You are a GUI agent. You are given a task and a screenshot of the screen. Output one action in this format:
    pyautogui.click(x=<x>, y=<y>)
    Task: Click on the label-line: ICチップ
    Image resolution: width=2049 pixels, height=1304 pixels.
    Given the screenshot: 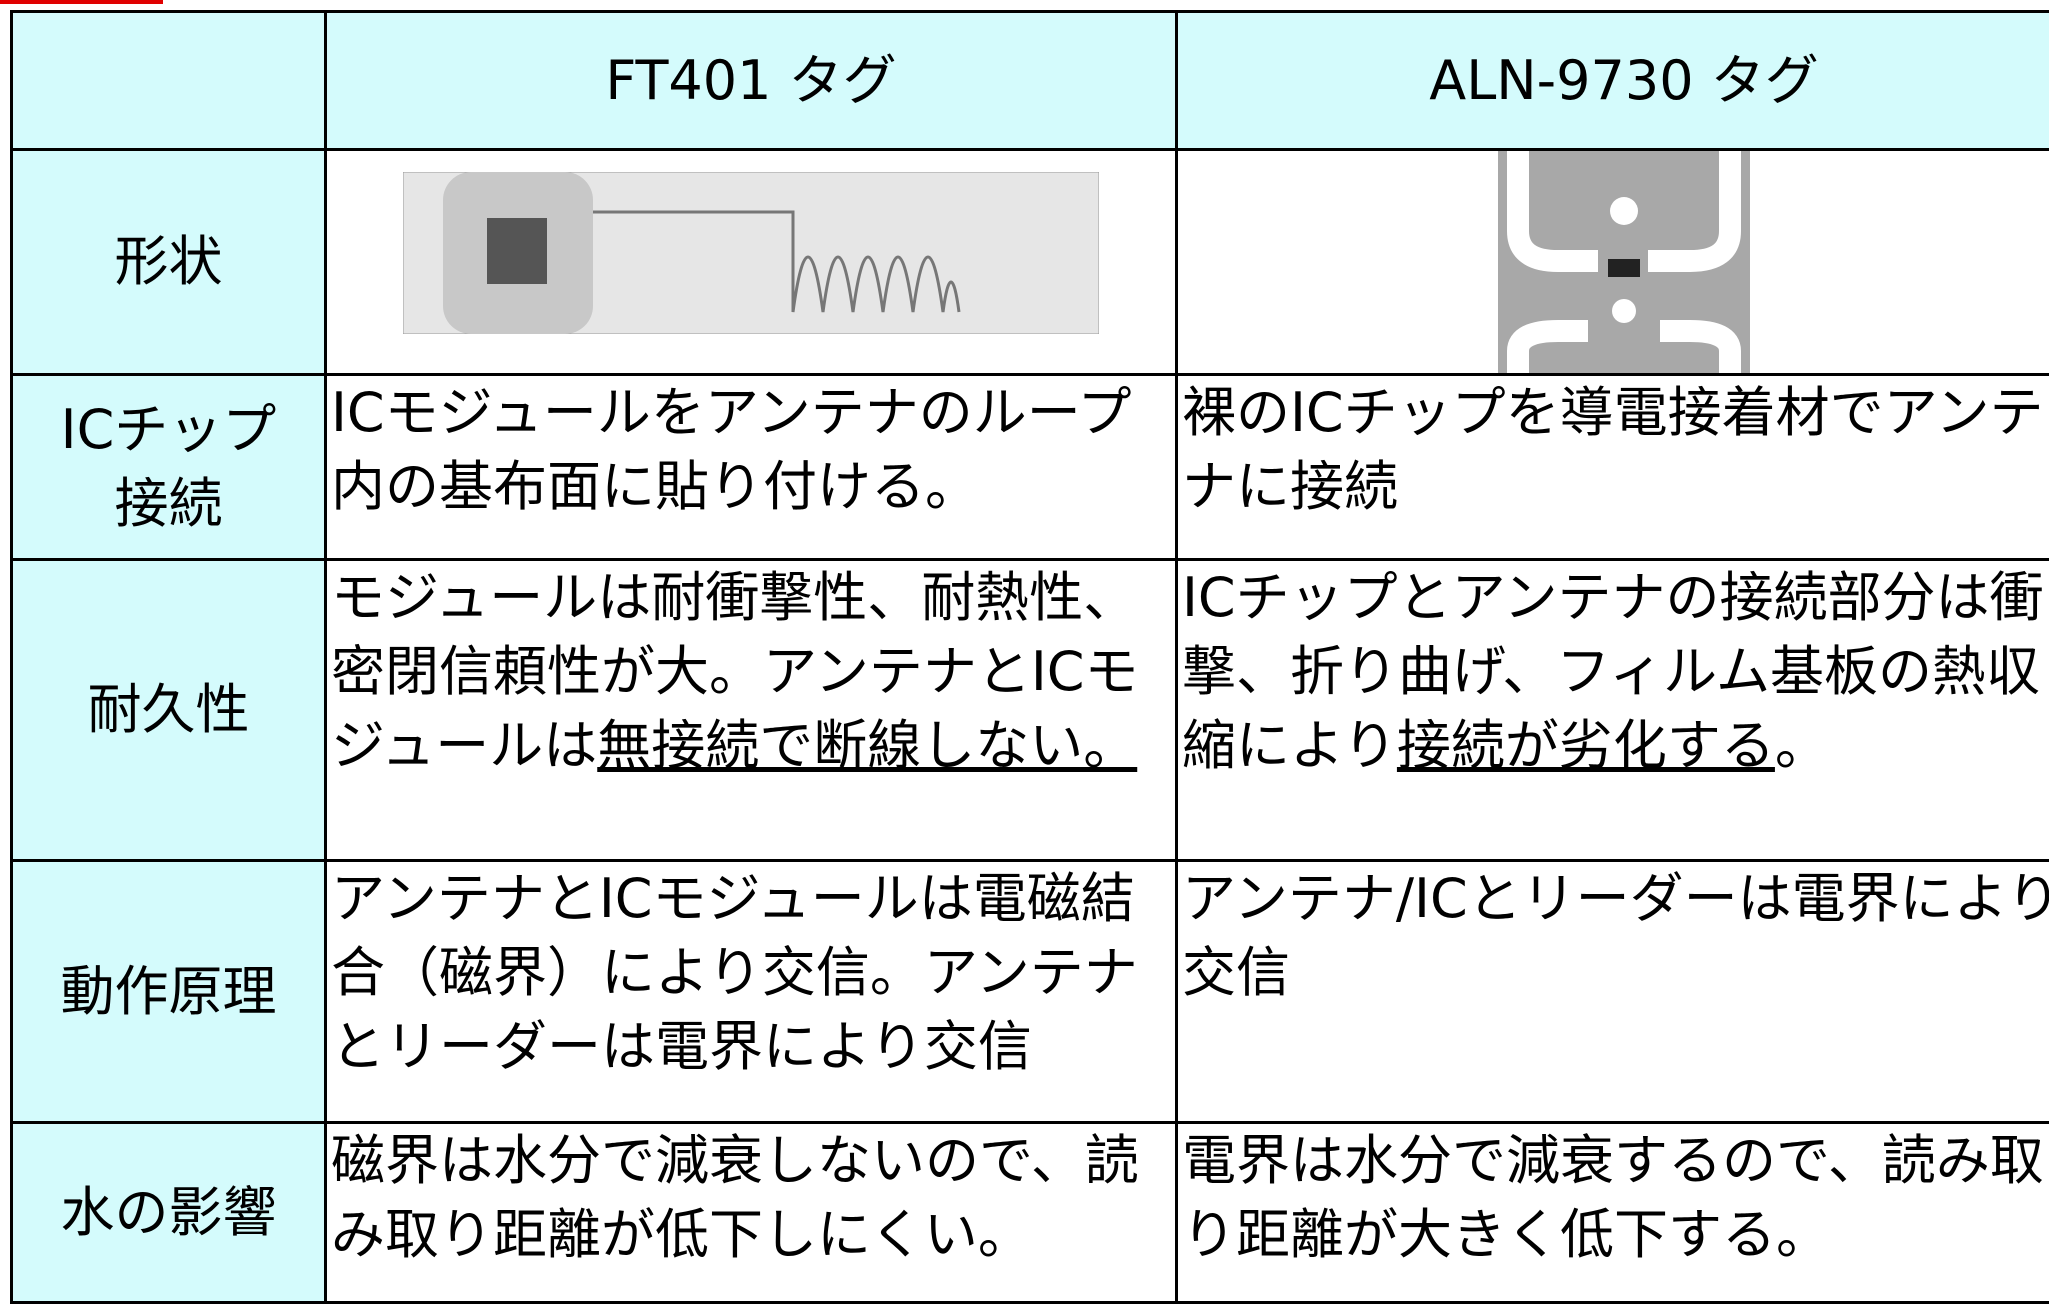 What is the action you would take?
    pyautogui.click(x=169, y=429)
    